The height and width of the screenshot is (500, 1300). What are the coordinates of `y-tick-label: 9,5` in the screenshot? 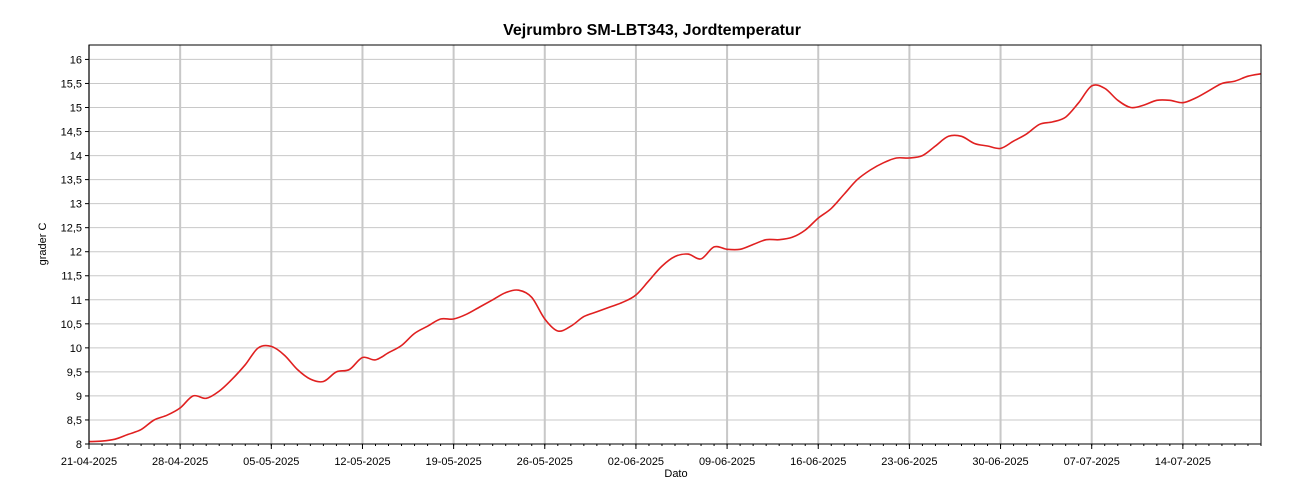 It's located at (74, 373).